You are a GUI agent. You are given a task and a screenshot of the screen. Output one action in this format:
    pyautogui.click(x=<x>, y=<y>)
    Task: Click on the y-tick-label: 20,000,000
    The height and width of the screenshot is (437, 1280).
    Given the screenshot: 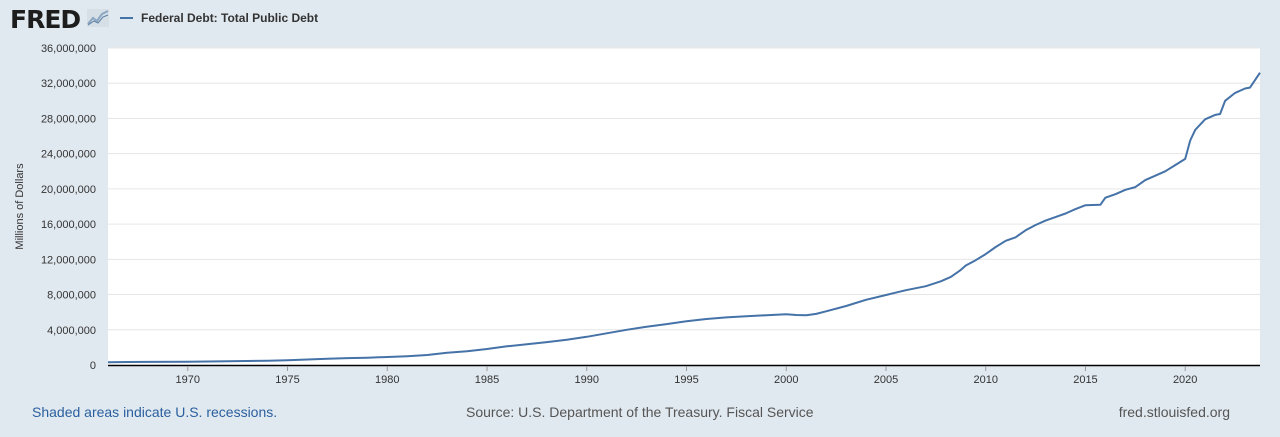 What is the action you would take?
    pyautogui.click(x=68, y=190)
    